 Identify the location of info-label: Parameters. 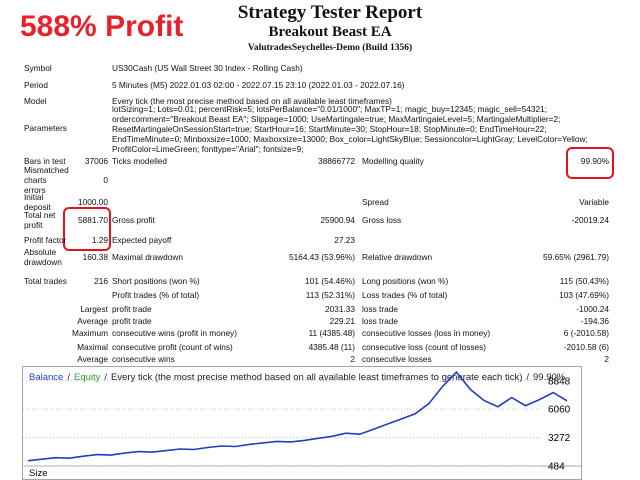
(45, 128).